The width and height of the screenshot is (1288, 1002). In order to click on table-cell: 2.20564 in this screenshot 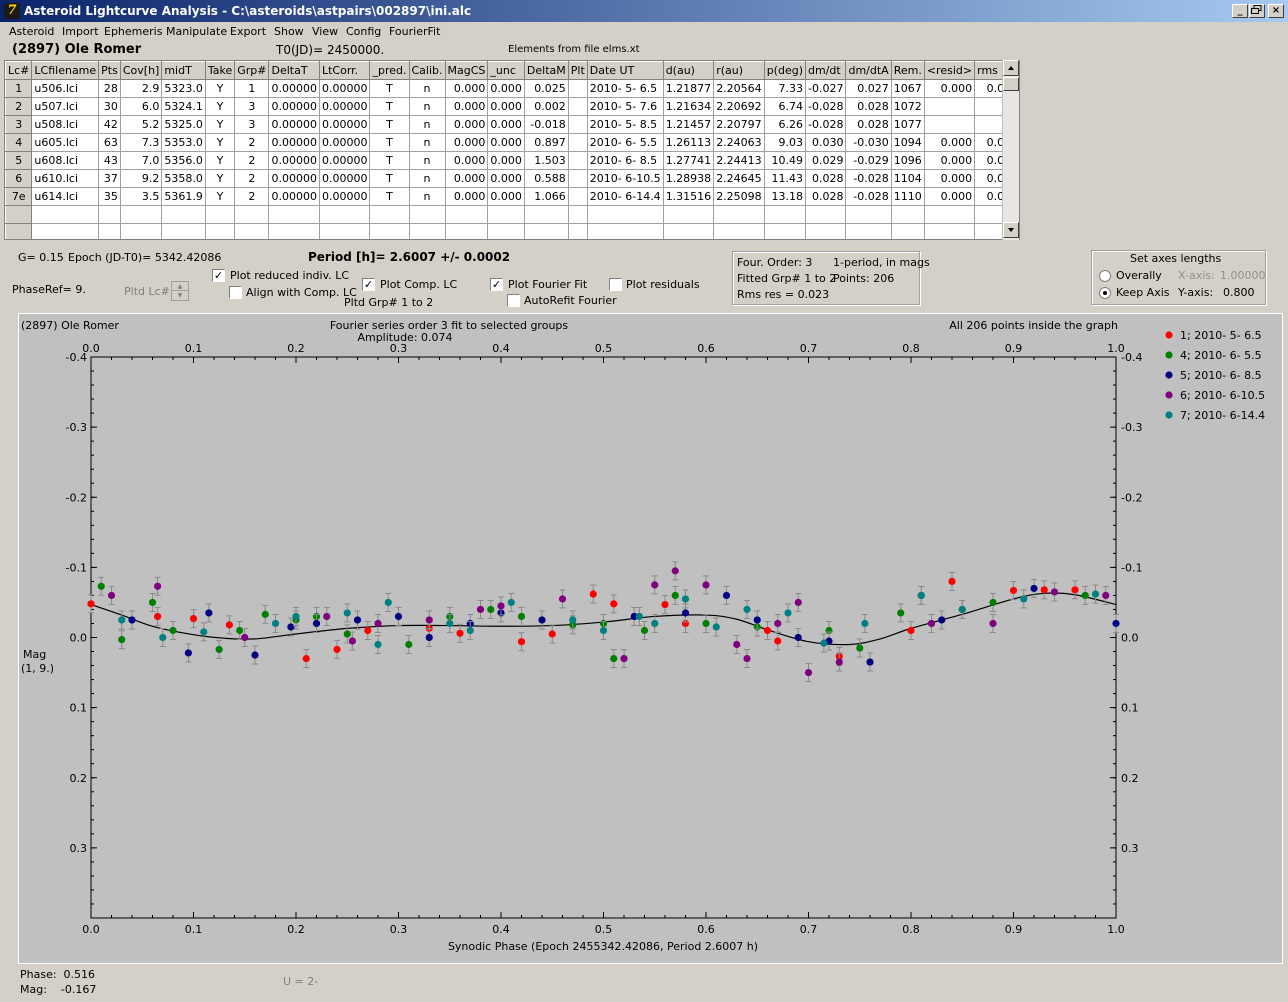, I will do `click(739, 88)`.